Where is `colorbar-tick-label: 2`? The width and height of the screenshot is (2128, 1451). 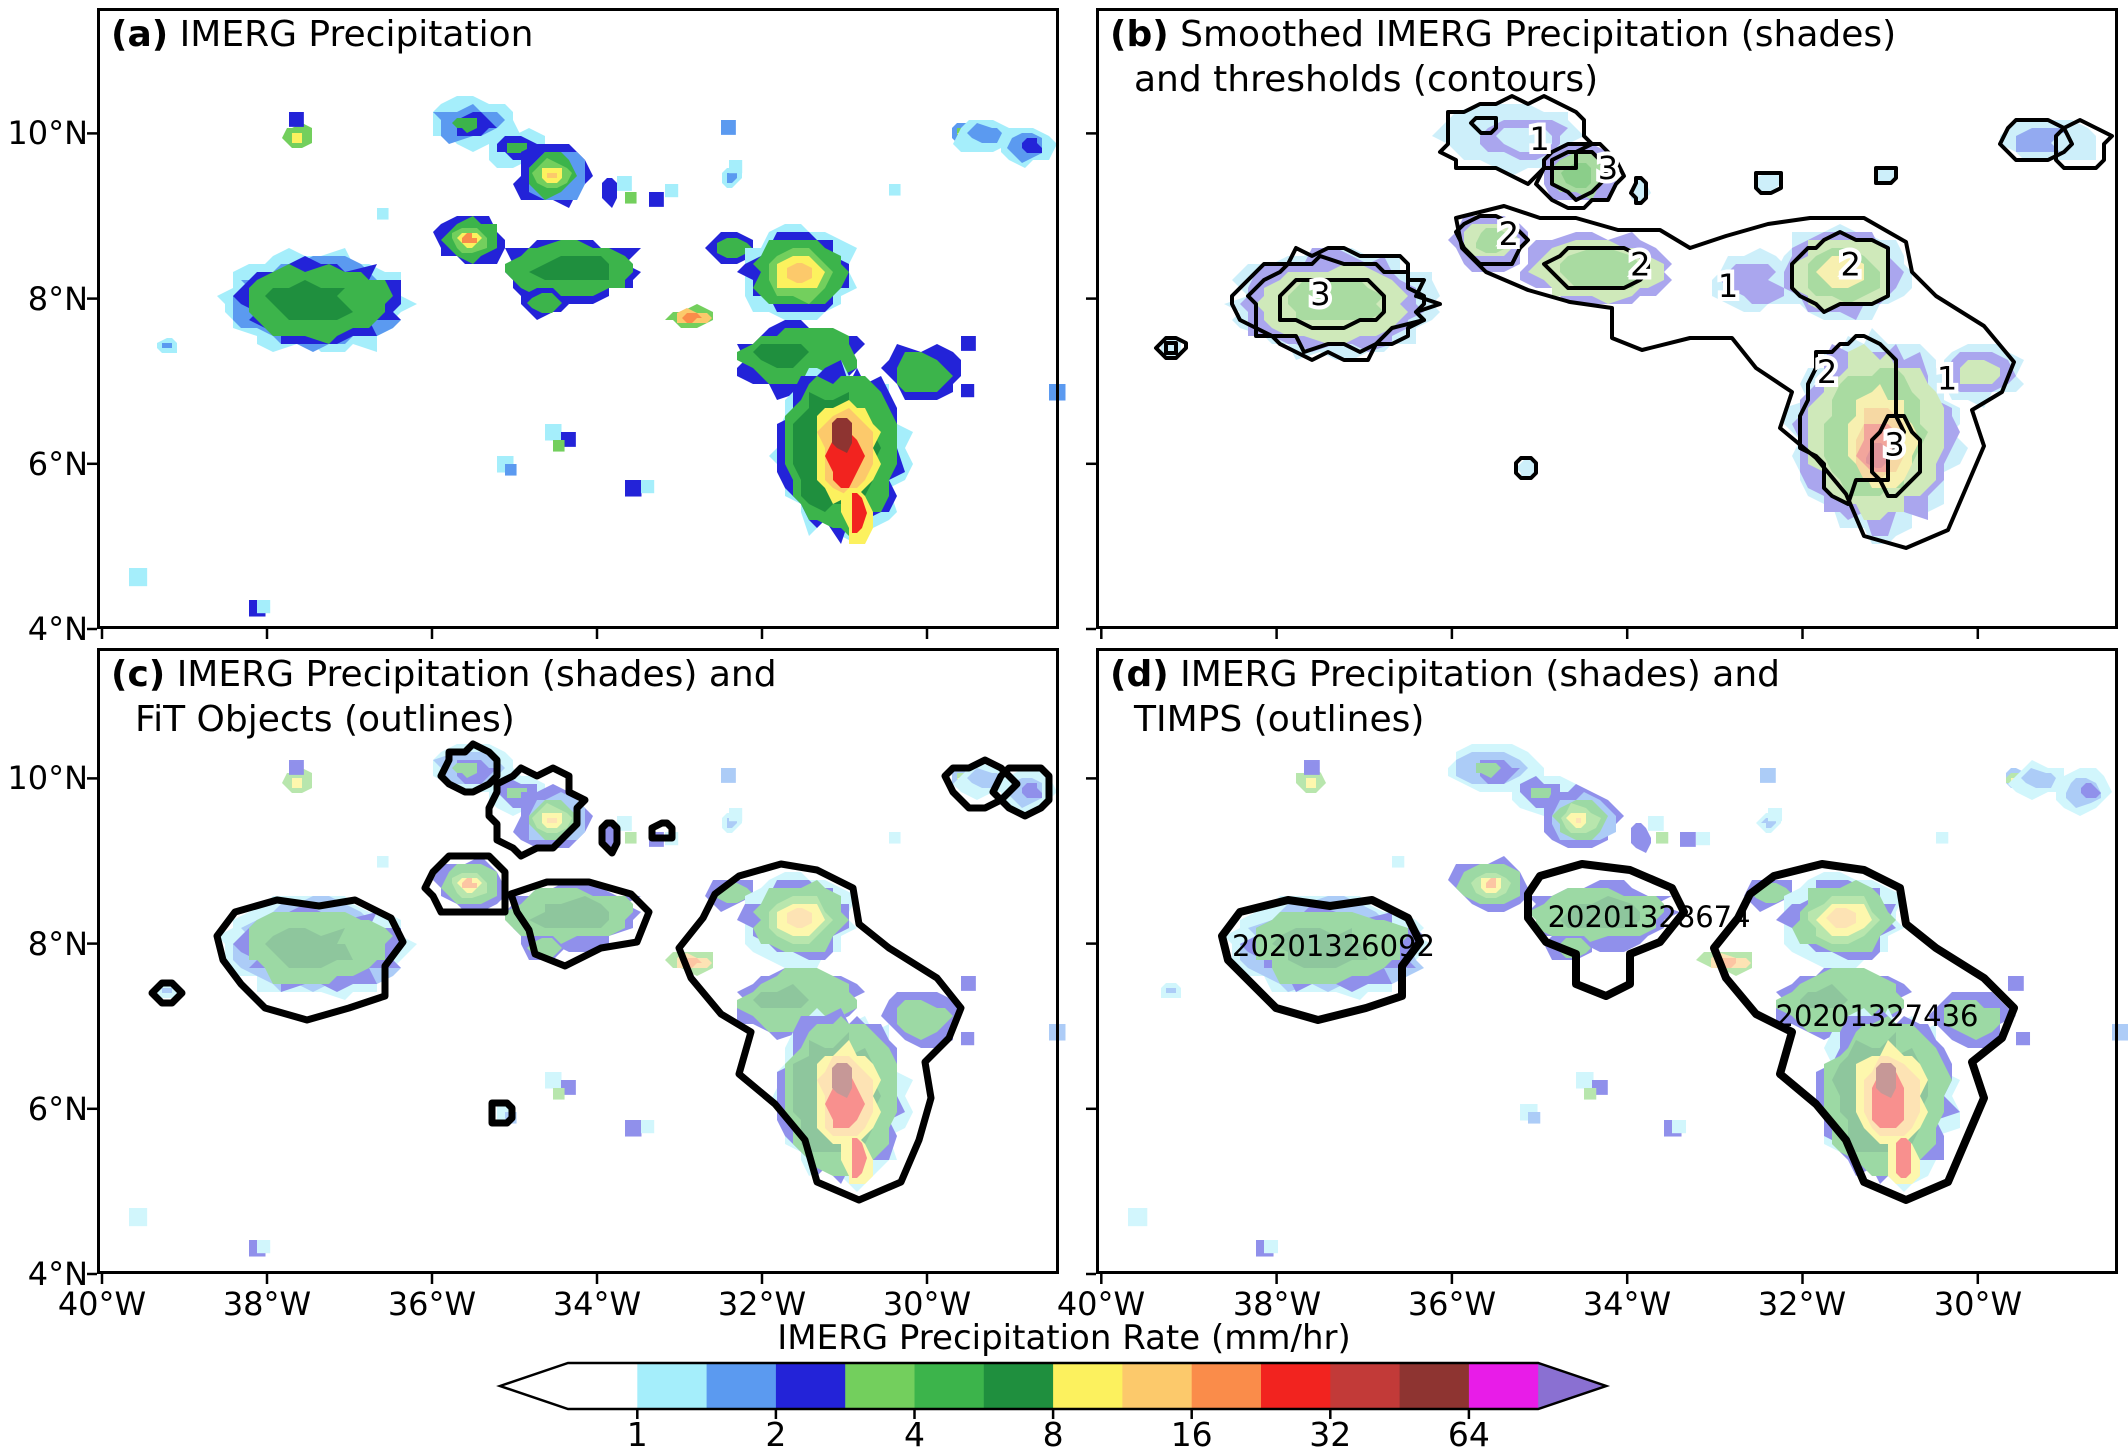 colorbar-tick-label: 2 is located at coordinates (775, 1433).